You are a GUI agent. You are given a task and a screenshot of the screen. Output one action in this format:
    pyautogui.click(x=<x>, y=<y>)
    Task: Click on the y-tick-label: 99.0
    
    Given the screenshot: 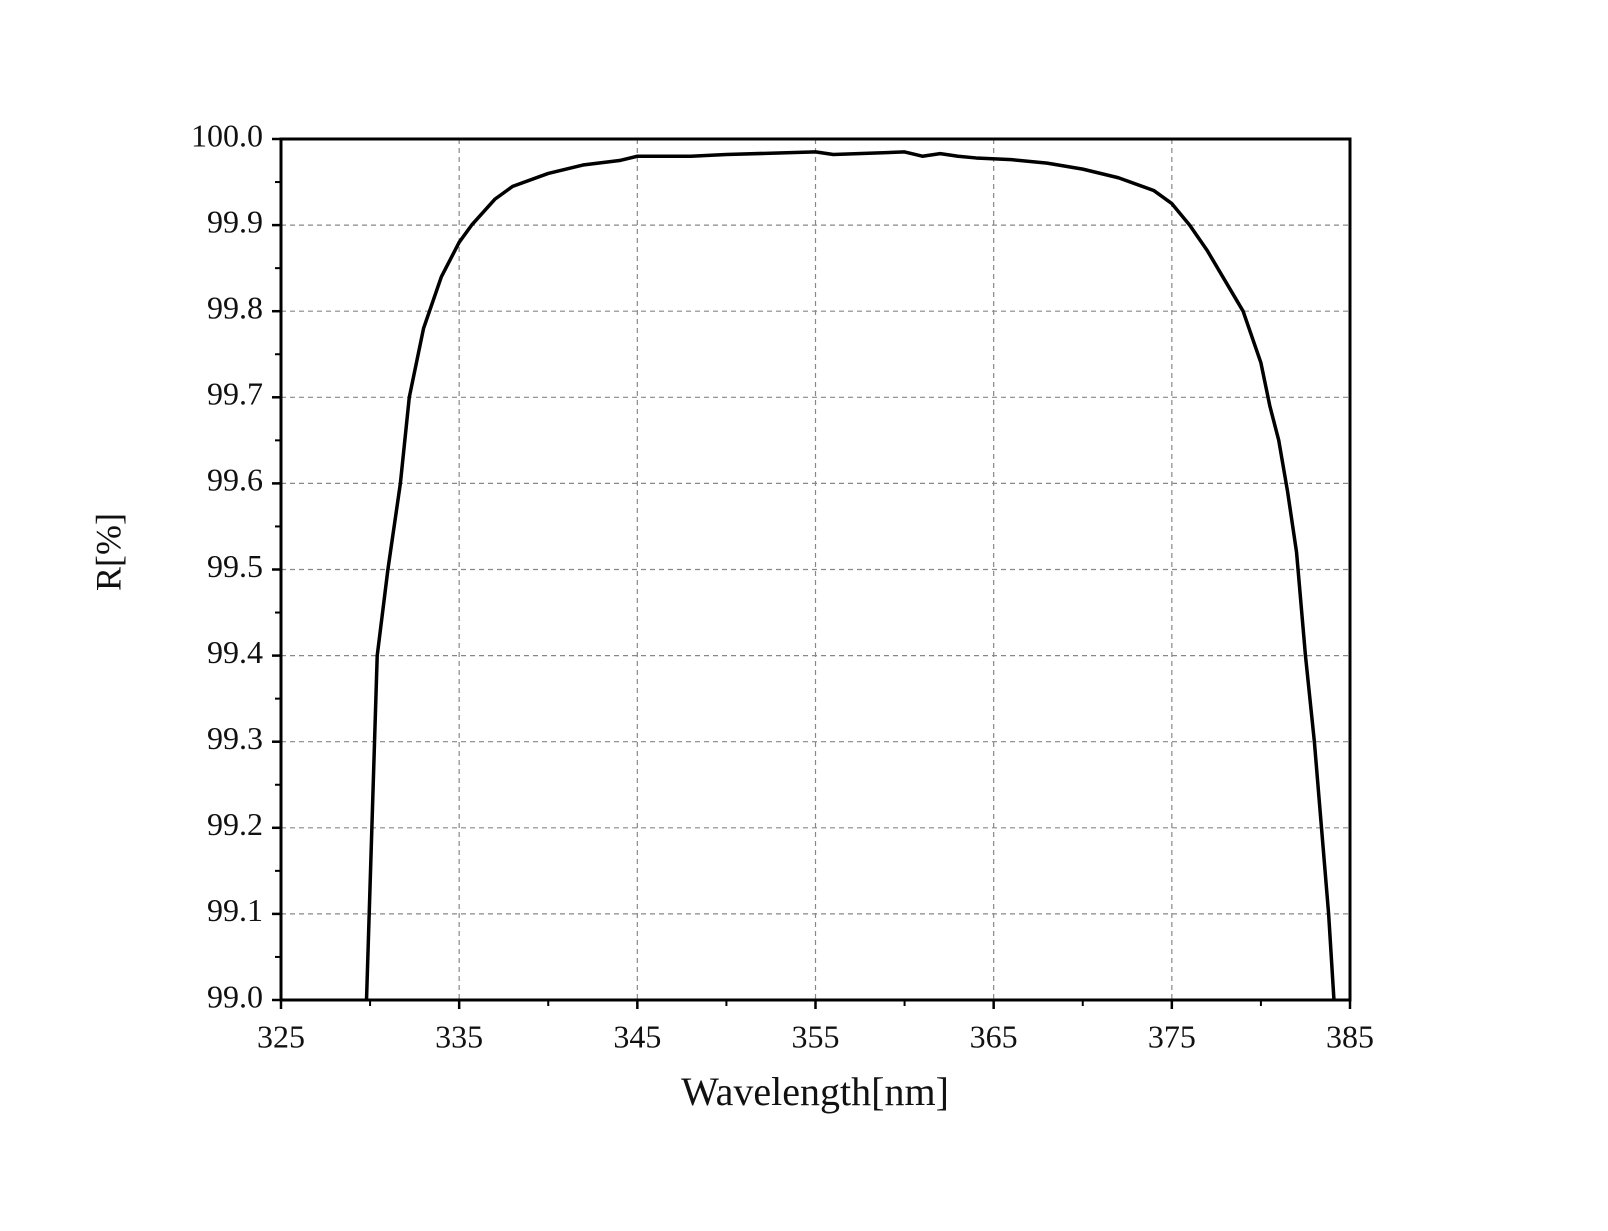 What is the action you would take?
    pyautogui.click(x=235, y=996)
    